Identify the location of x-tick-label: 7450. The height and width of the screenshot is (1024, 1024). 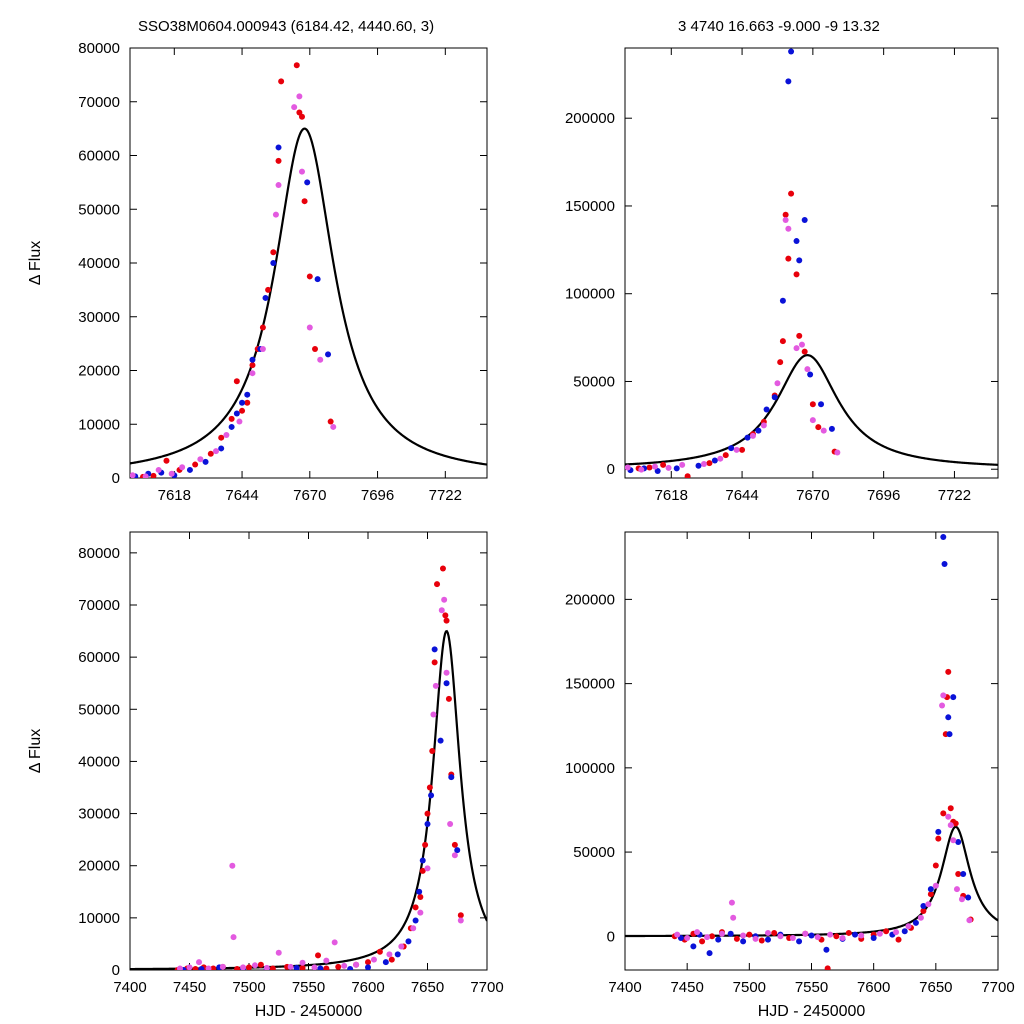
(189, 987).